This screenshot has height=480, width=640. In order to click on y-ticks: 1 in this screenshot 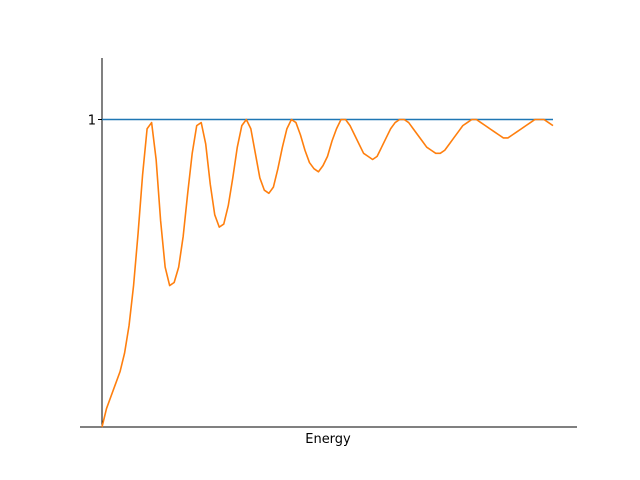, I will do `click(95, 121)`.